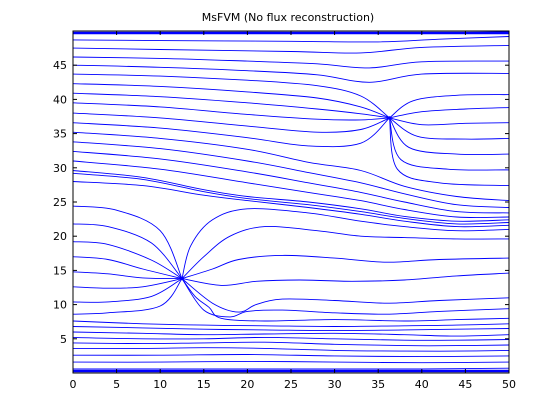  Describe the element at coordinates (60, 65) in the screenshot. I see `y-tick-label: 45` at that location.